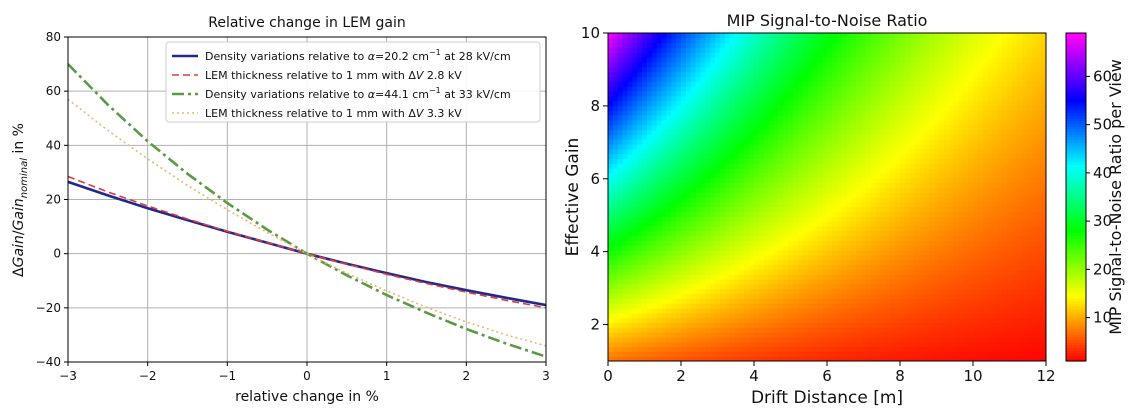  What do you see at coordinates (53, 200) in the screenshot?
I see `y-tick-label: 20` at bounding box center [53, 200].